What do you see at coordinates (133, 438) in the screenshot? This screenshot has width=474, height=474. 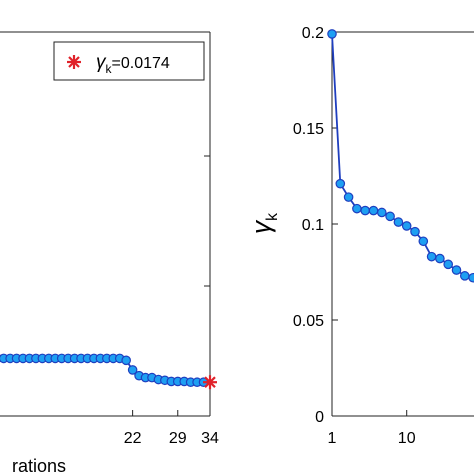 I see `left-x-tick-label: 22` at bounding box center [133, 438].